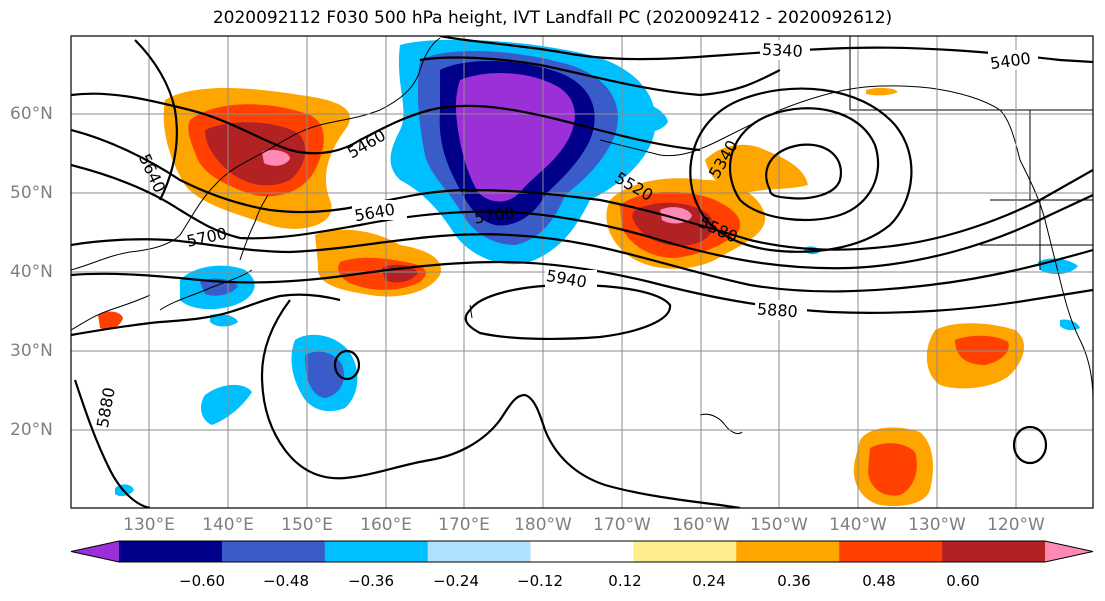 This screenshot has height=601, width=1105. I want to click on lon-tick-label: 140°E, so click(228, 525).